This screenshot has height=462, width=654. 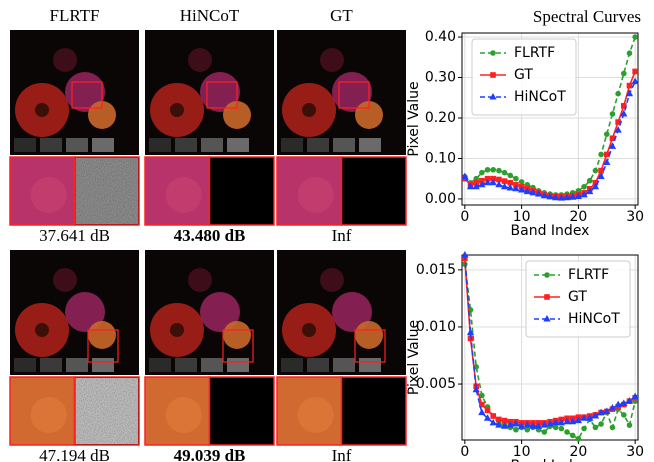 I want to click on psnr-caption: Inf, so click(x=342, y=454).